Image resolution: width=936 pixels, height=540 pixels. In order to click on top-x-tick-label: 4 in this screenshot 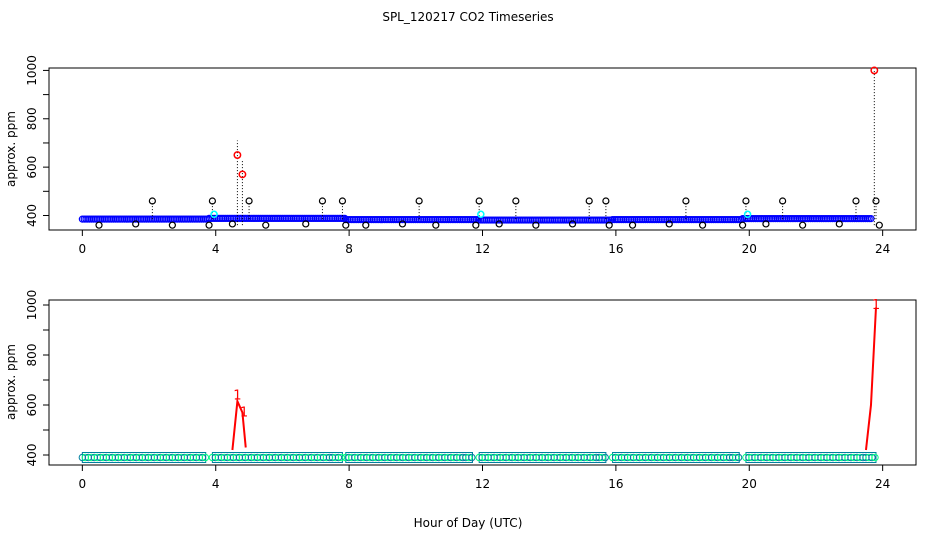, I will do `click(216, 249)`.